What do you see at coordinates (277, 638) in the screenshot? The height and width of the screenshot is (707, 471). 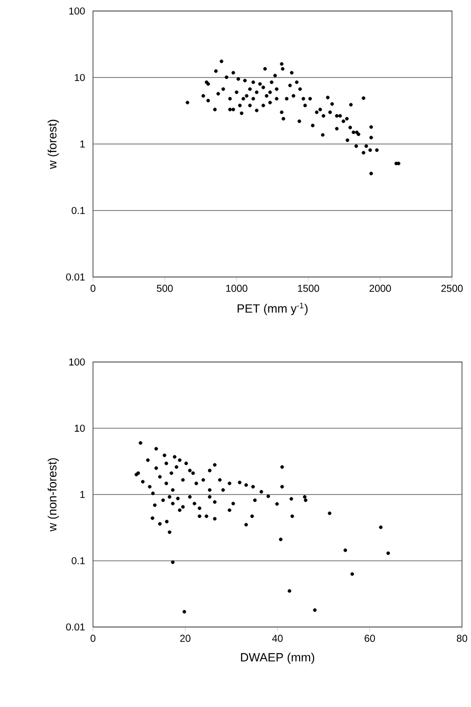 I see `x-tick-label: 40` at bounding box center [277, 638].